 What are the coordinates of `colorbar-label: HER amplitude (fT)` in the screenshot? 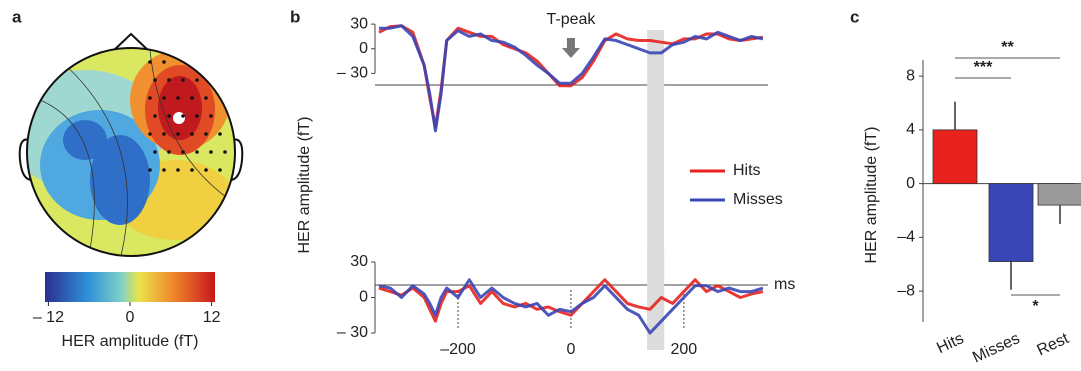 It's located at (130, 341).